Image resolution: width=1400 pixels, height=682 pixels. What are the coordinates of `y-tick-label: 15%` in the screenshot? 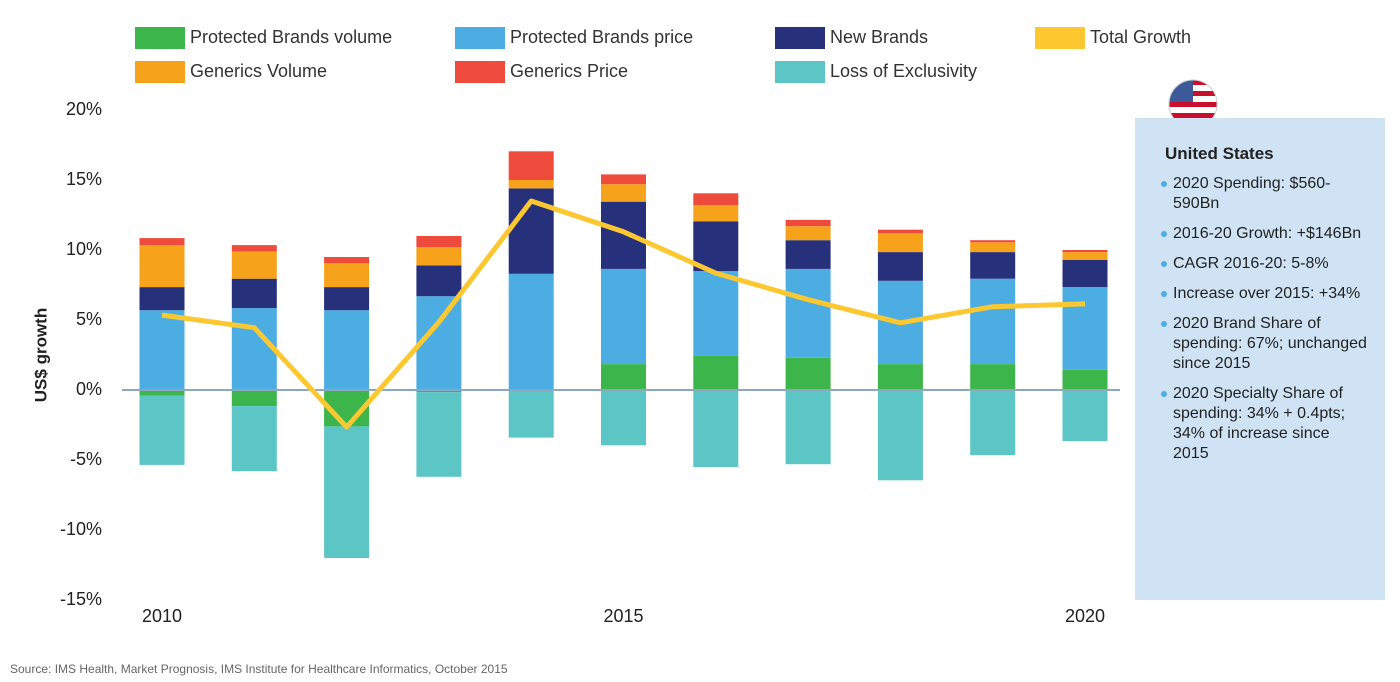 It's located at (84, 179).